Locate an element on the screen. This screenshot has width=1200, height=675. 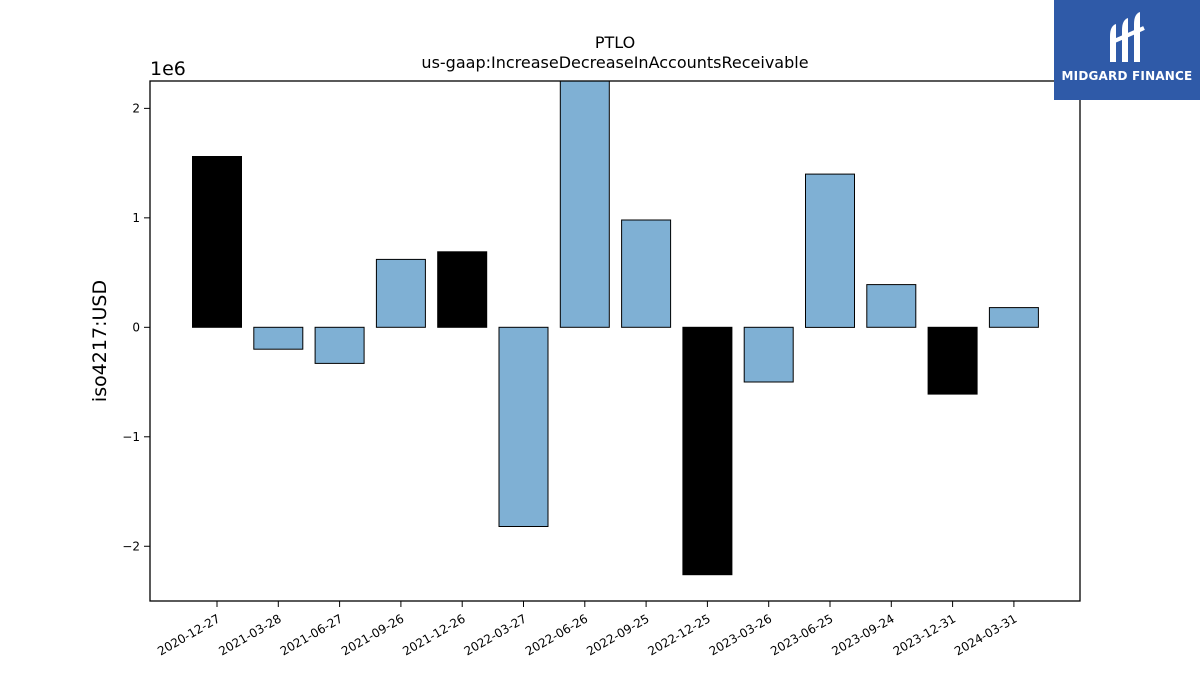
y-tick-label: 0 is located at coordinates (136, 327).